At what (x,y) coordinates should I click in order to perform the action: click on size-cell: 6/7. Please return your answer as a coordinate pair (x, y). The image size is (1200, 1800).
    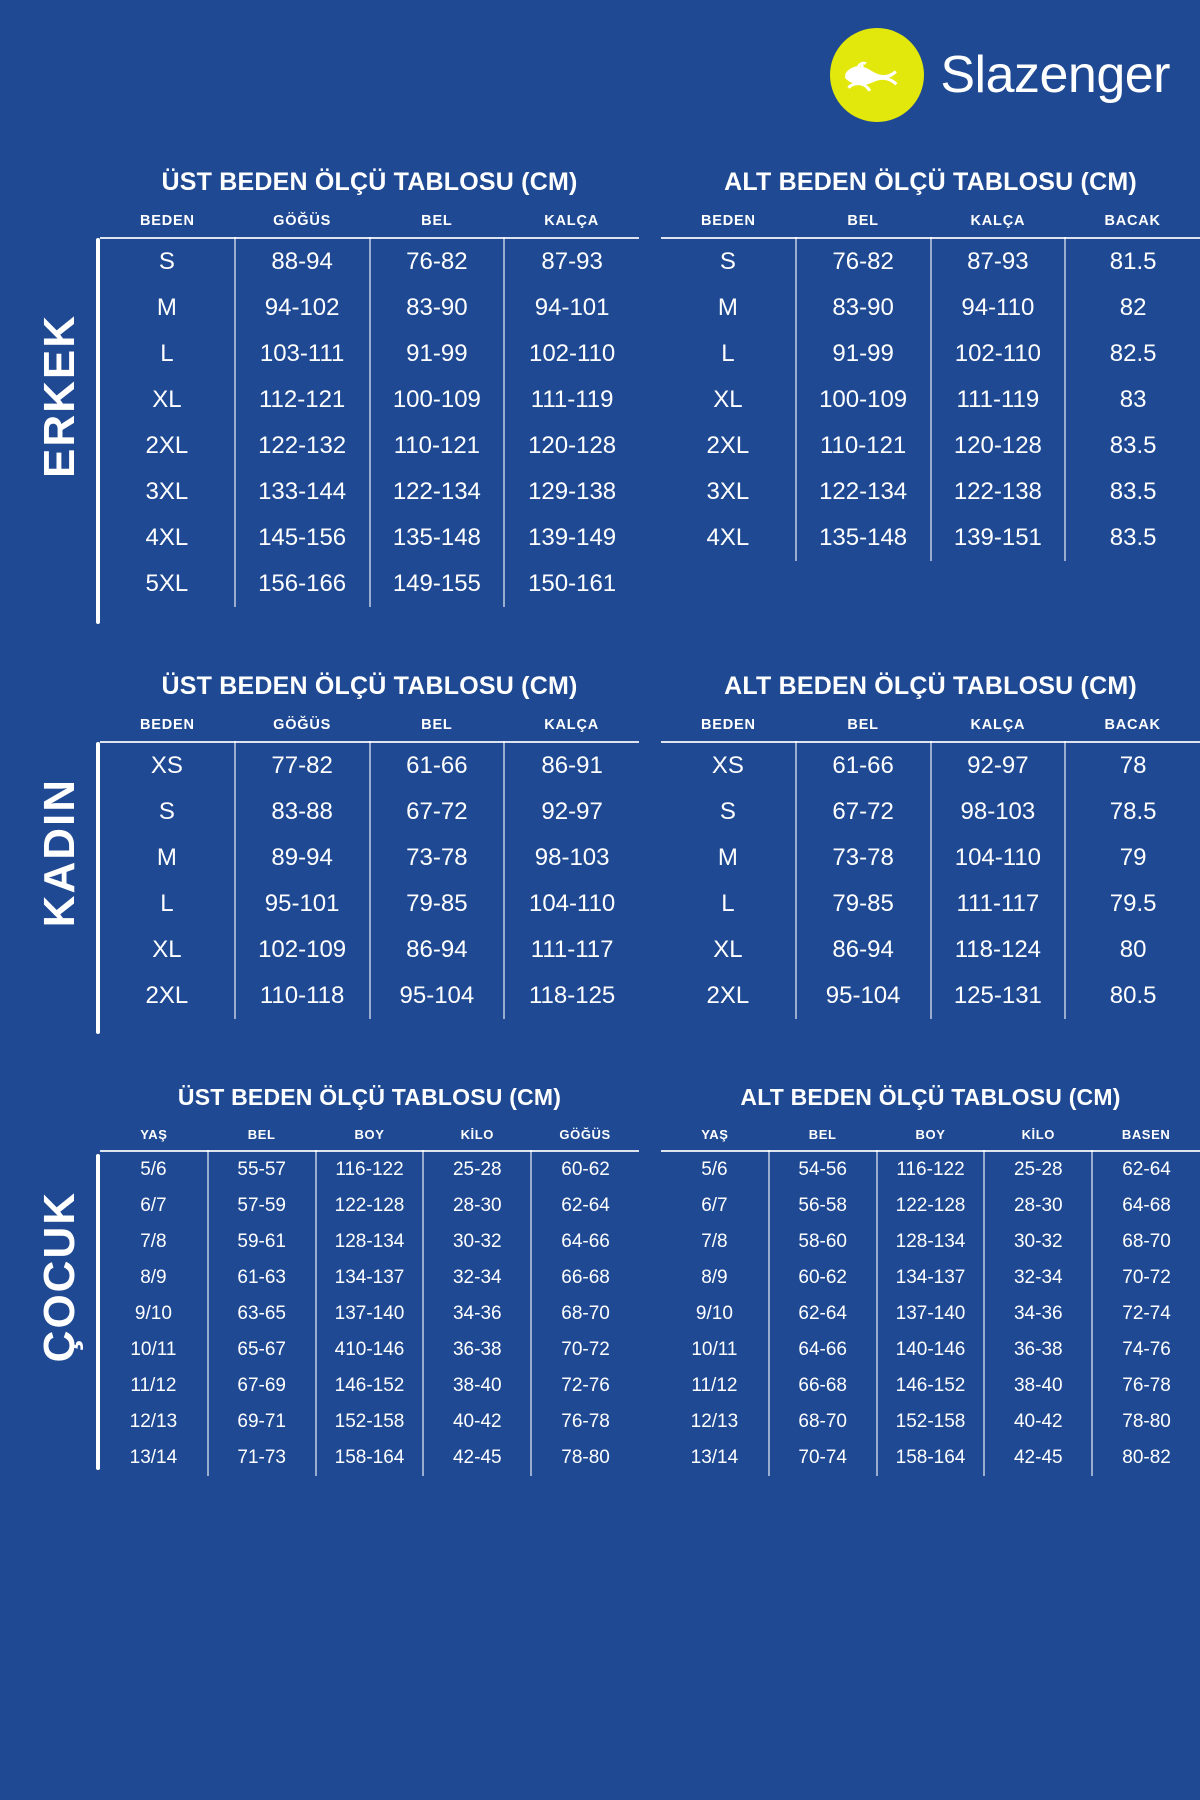
    Looking at the image, I should click on (153, 1205).